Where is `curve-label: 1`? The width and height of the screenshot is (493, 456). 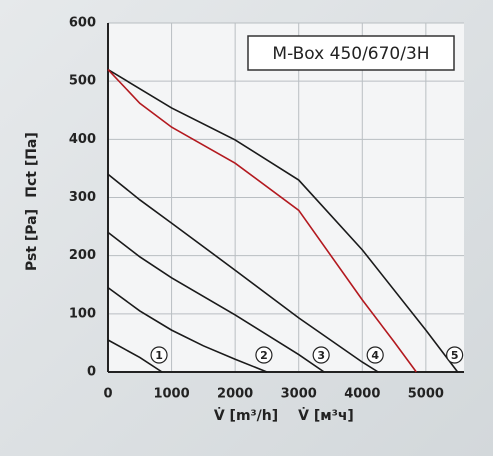 curve-label: 1 is located at coordinates (159, 355).